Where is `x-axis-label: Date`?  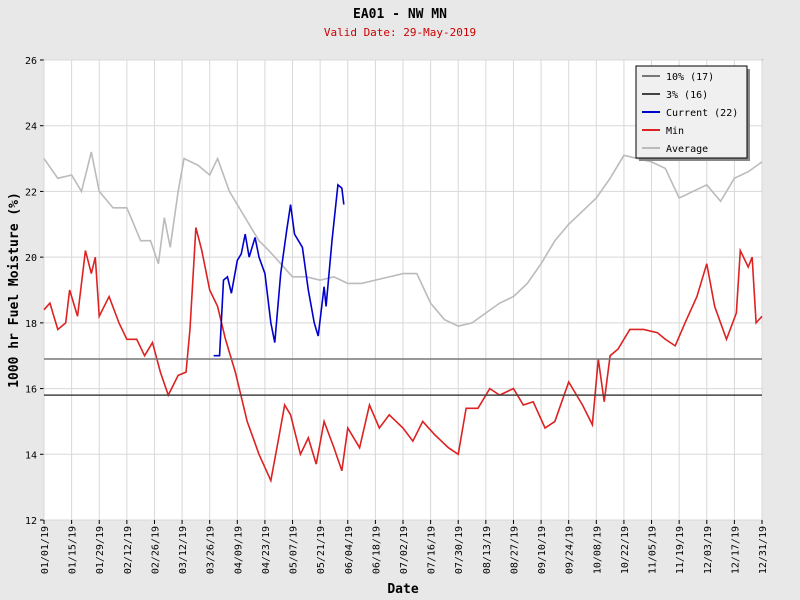 x-axis-label: Date is located at coordinates (402, 589).